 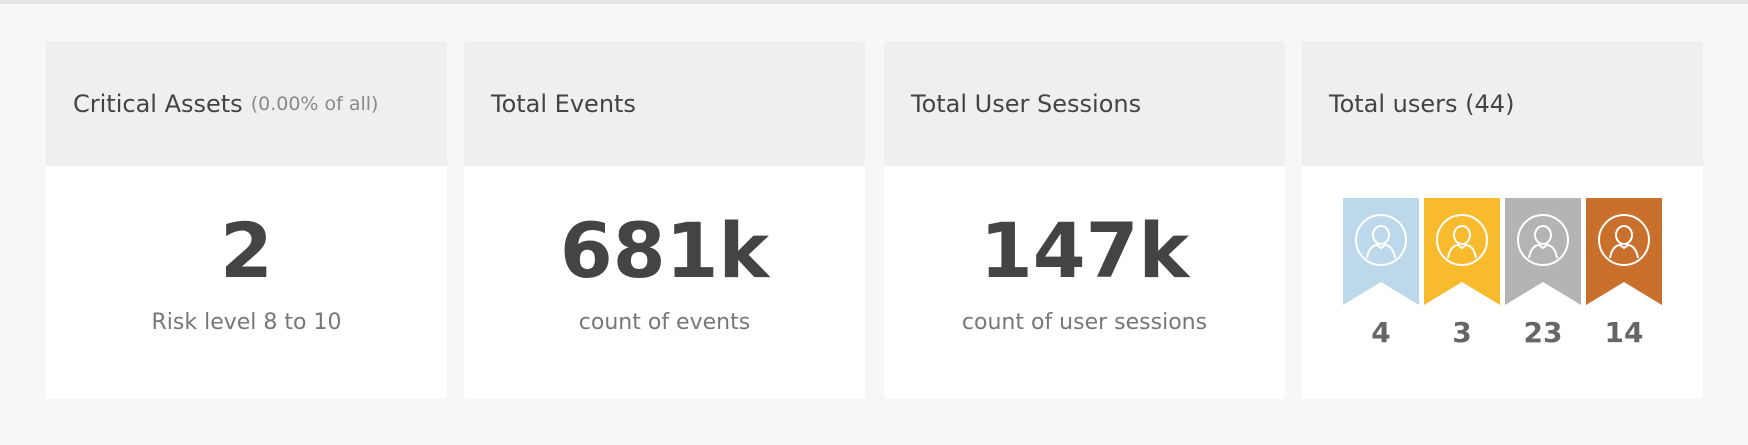 I want to click on badge: 3, so click(x=1462, y=273).